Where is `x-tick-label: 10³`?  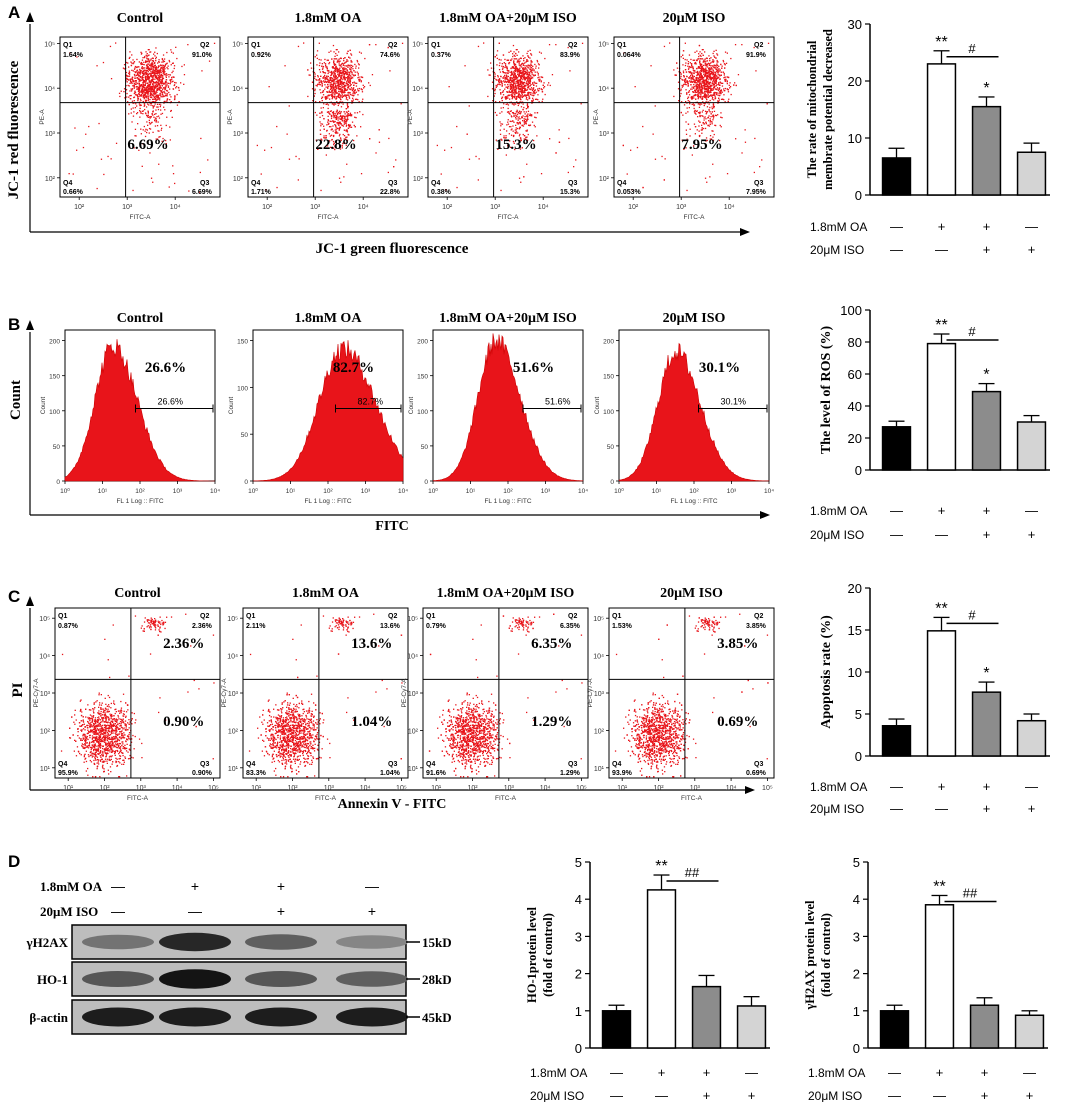 x-tick-label: 10³ is located at coordinates (315, 207).